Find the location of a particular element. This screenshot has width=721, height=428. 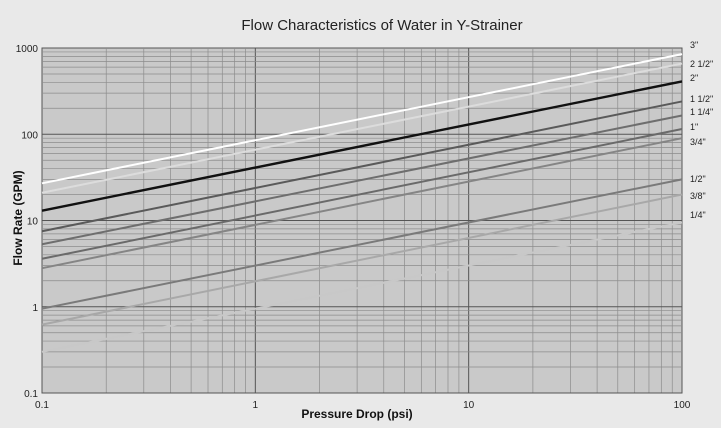

x-tick-label: 10 is located at coordinates (469, 405).